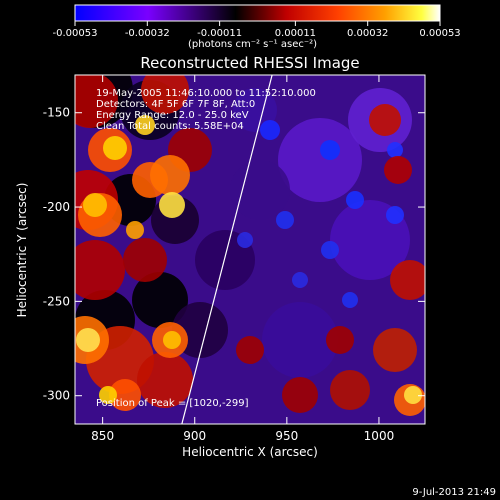 The height and width of the screenshot is (500, 500). Describe the element at coordinates (379, 436) in the screenshot. I see `x-tick-label: 1000` at that location.